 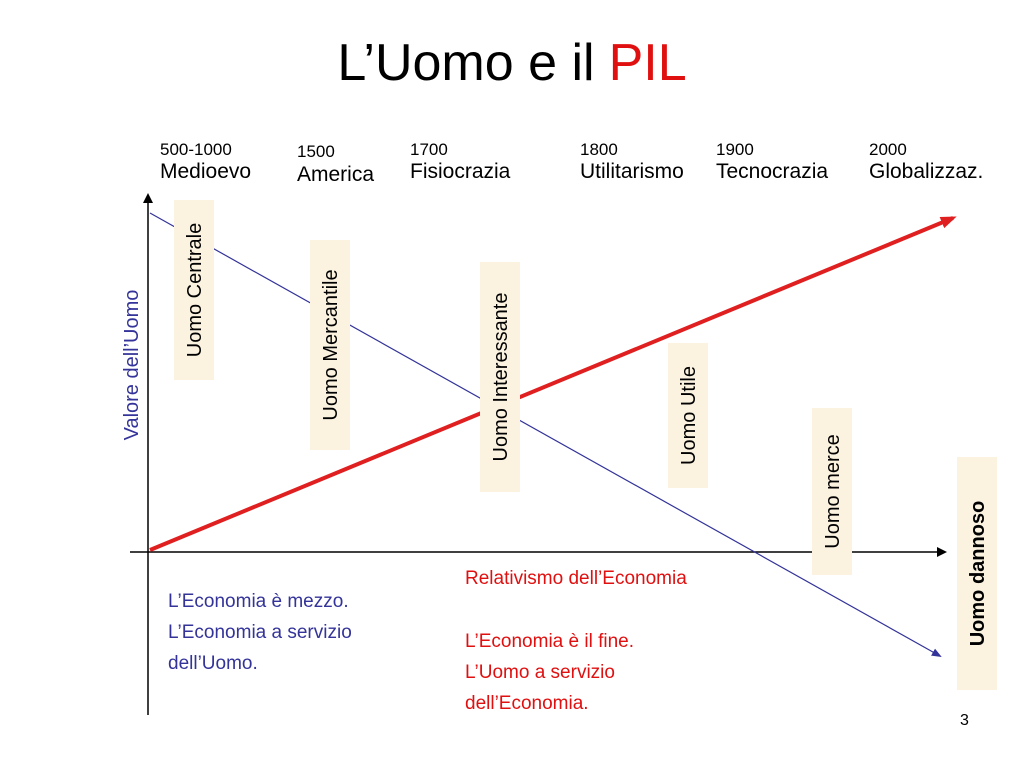 I want to click on stage-label: Uomo Mercantile, so click(x=331, y=344).